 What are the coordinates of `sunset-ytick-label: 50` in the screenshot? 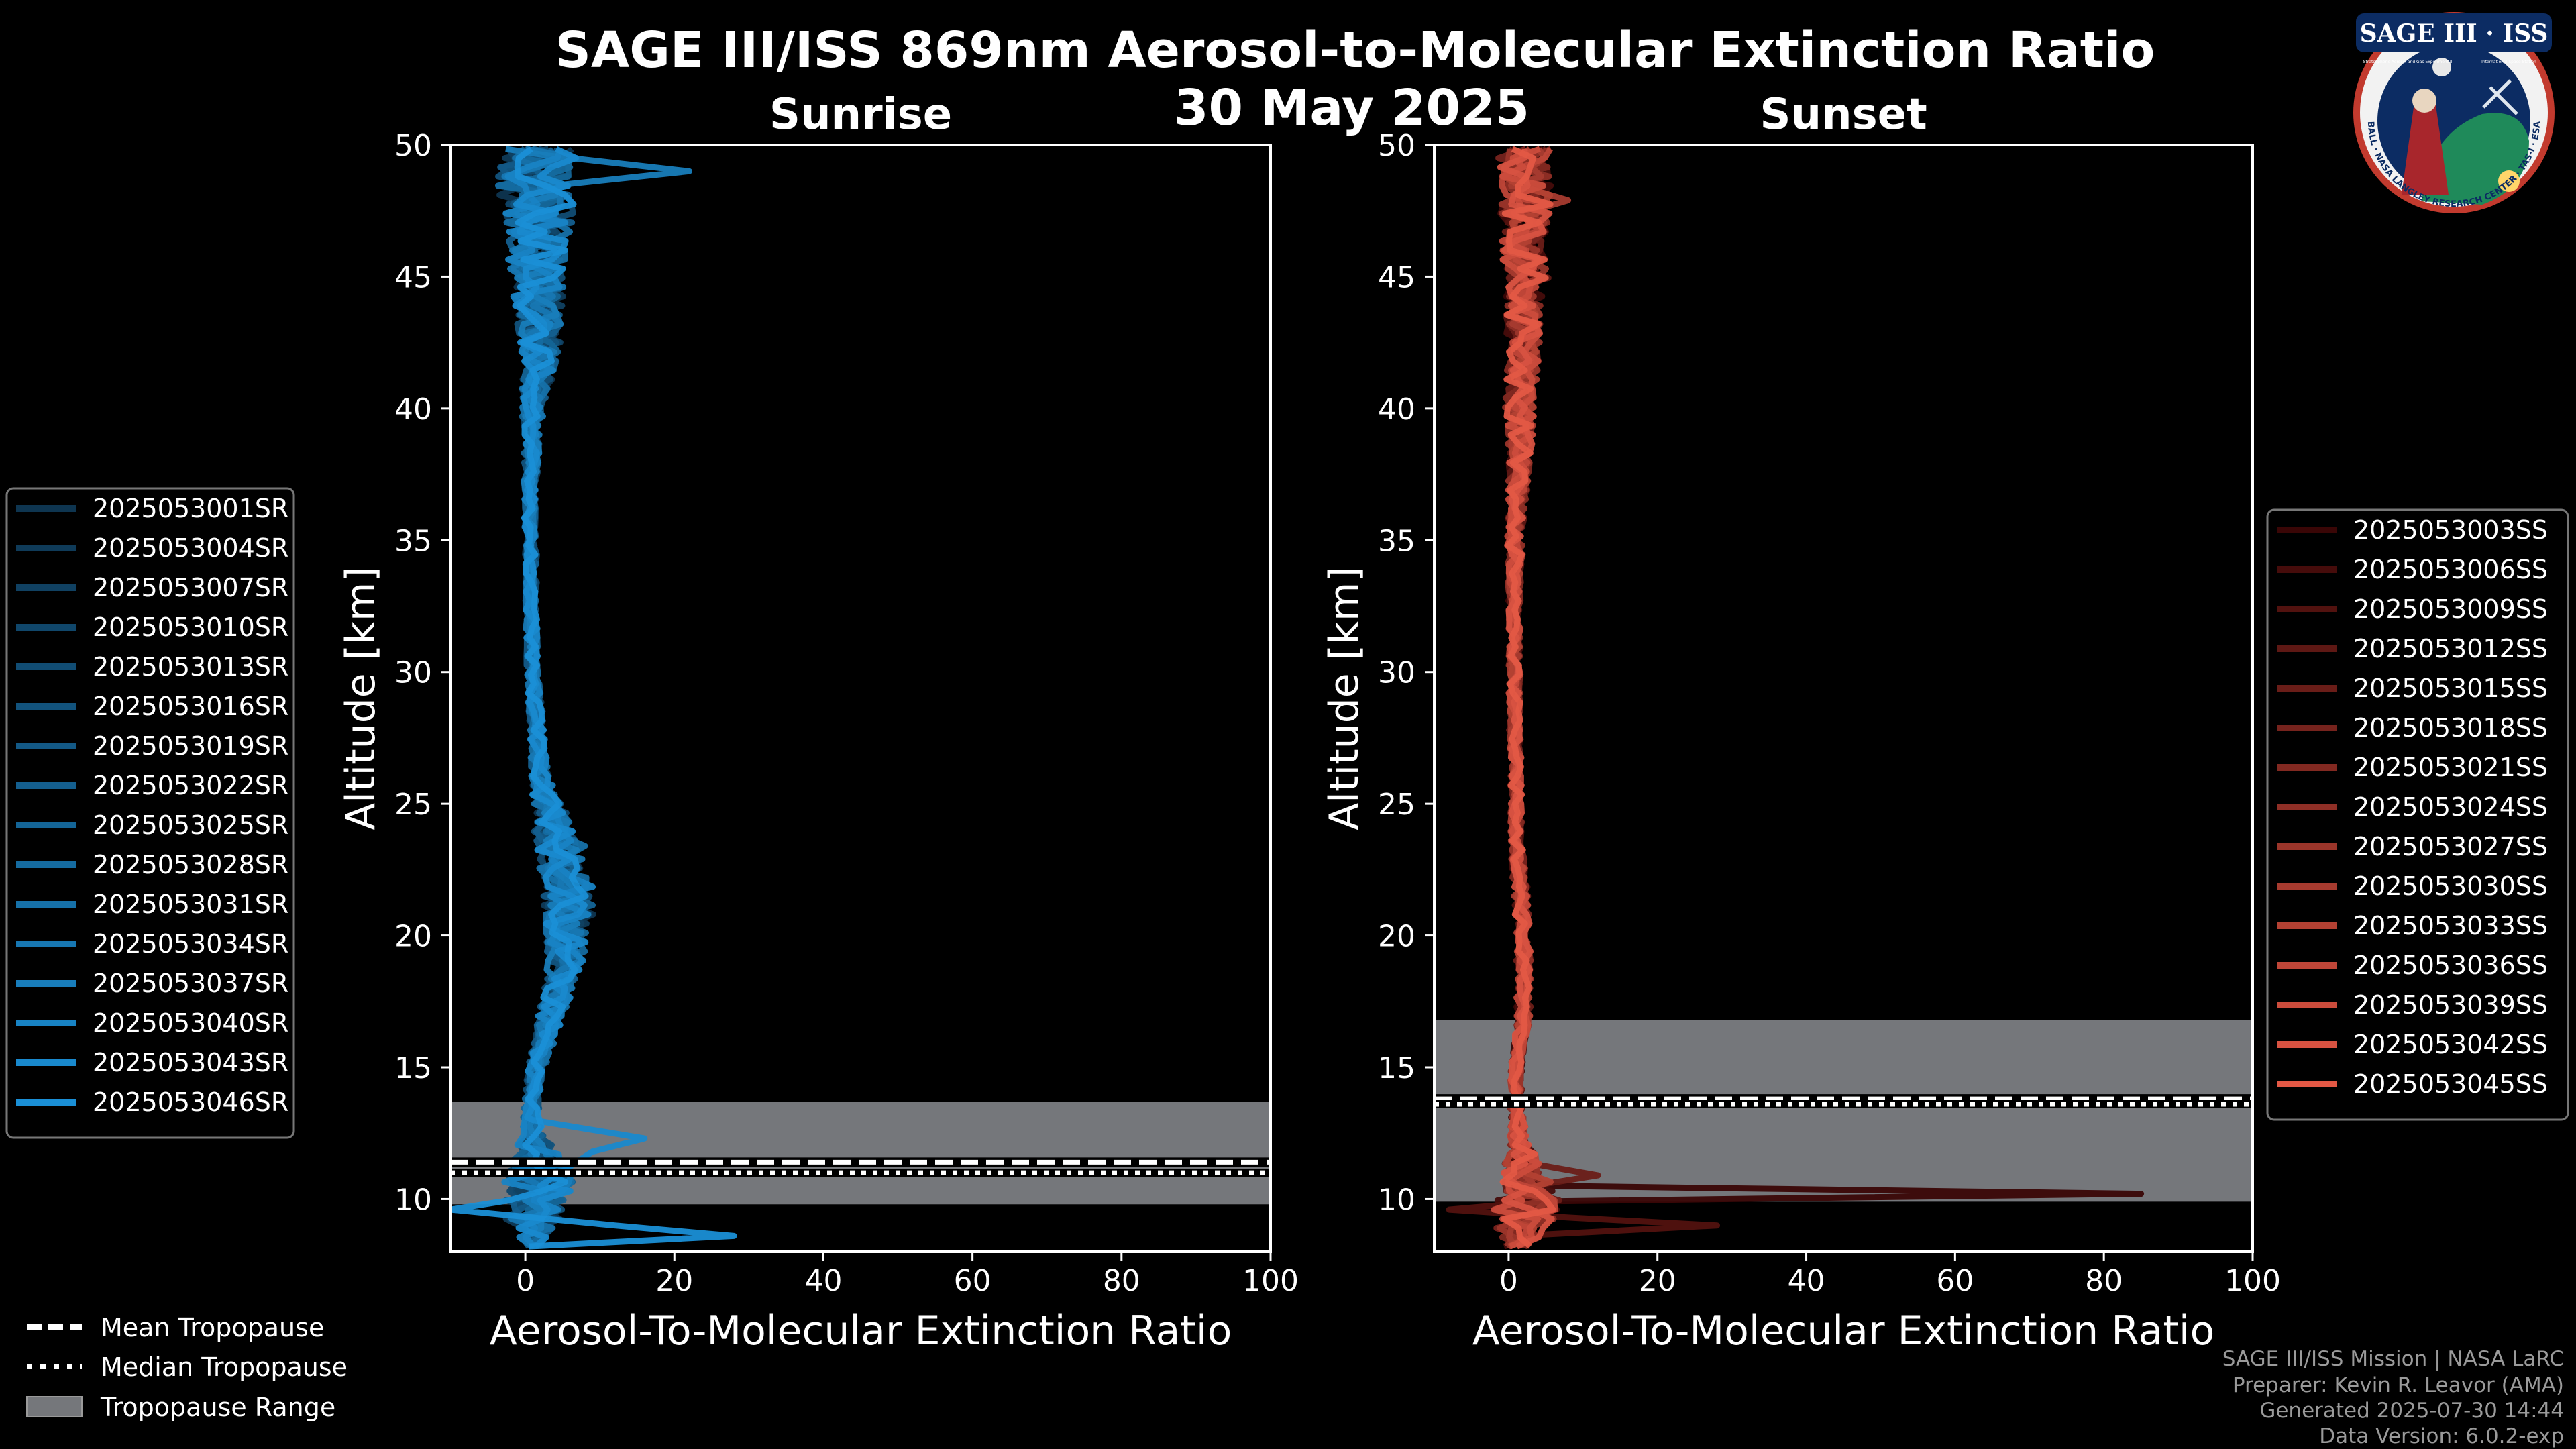 It's located at (1396, 146).